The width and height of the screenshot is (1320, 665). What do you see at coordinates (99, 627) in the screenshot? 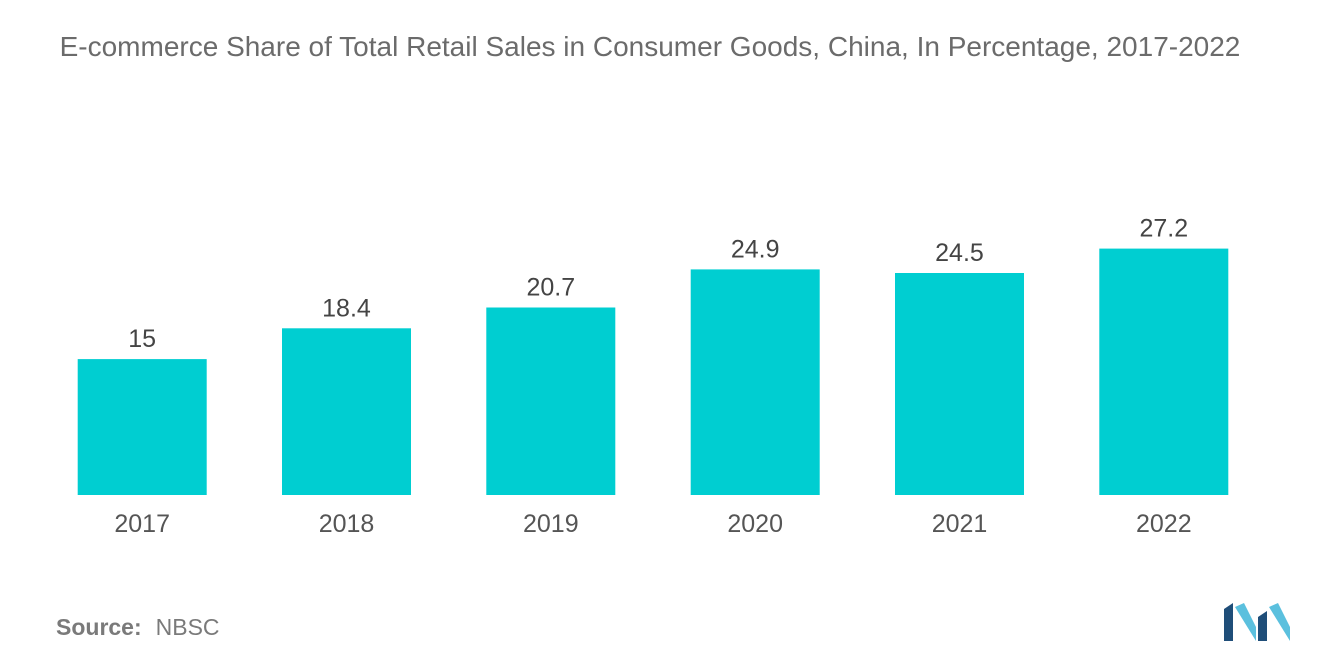
I see `source-label: Source:` at bounding box center [99, 627].